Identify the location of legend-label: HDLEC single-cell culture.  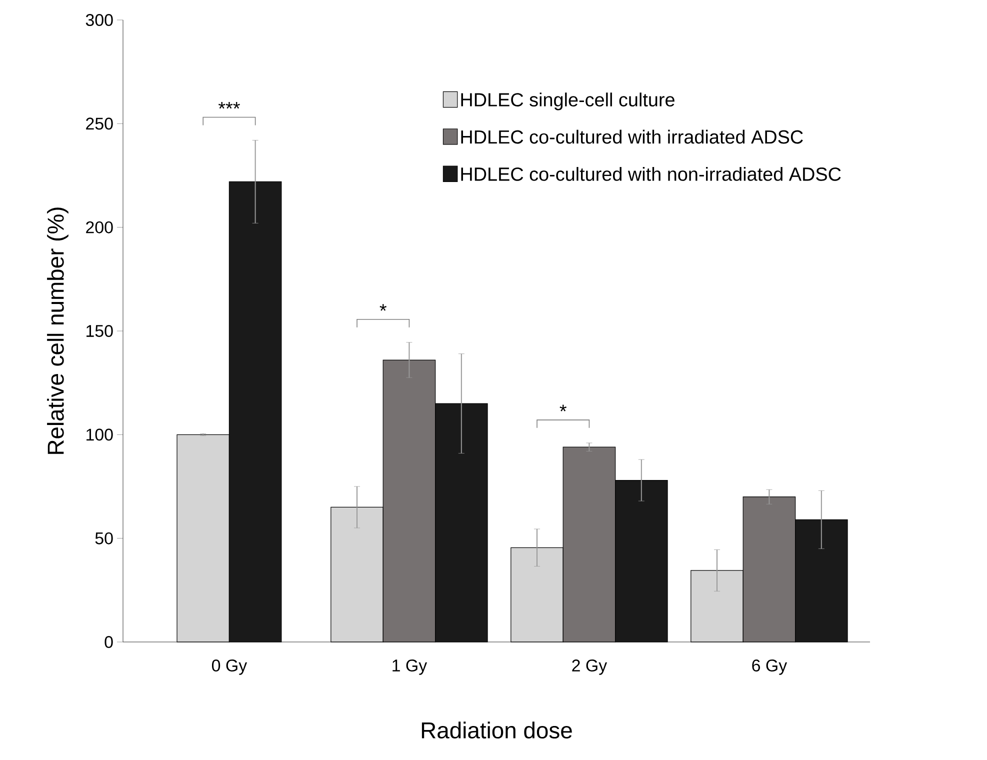
(567, 101).